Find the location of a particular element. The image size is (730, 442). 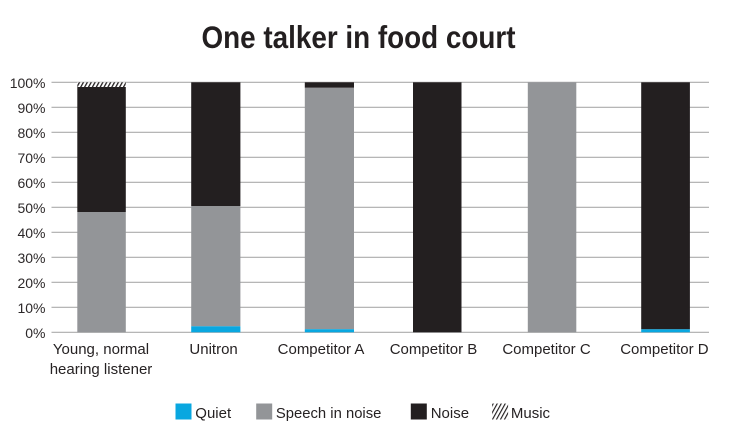

svg-text: Unitron is located at coordinates (213, 349).